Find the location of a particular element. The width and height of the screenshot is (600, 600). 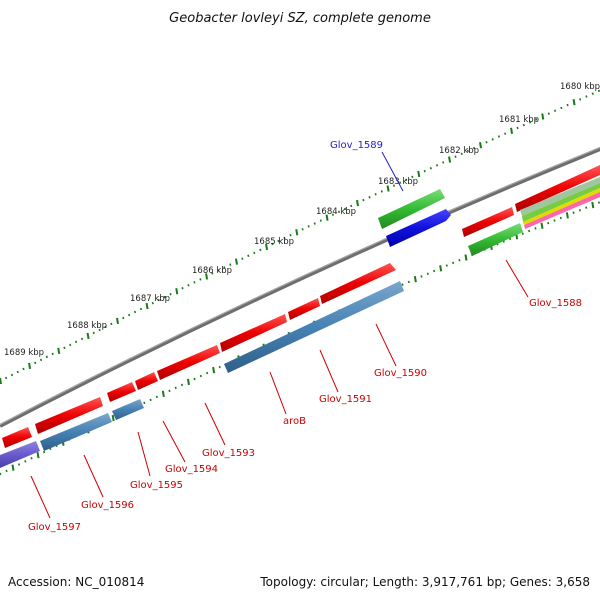

tick-label-1689: 1689 kbp is located at coordinates (24, 353).